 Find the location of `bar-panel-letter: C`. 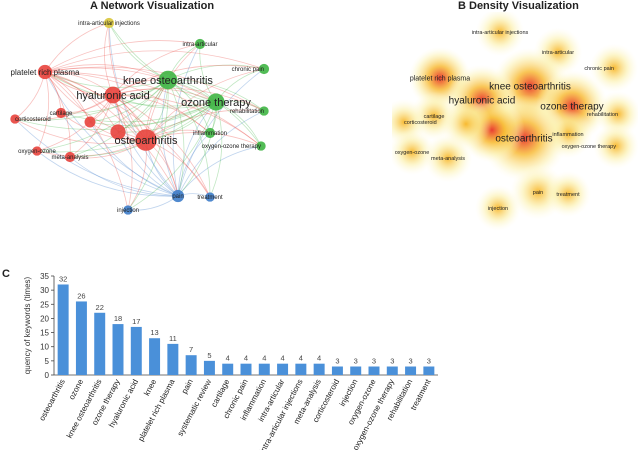

bar-panel-letter: C is located at coordinates (6, 274).